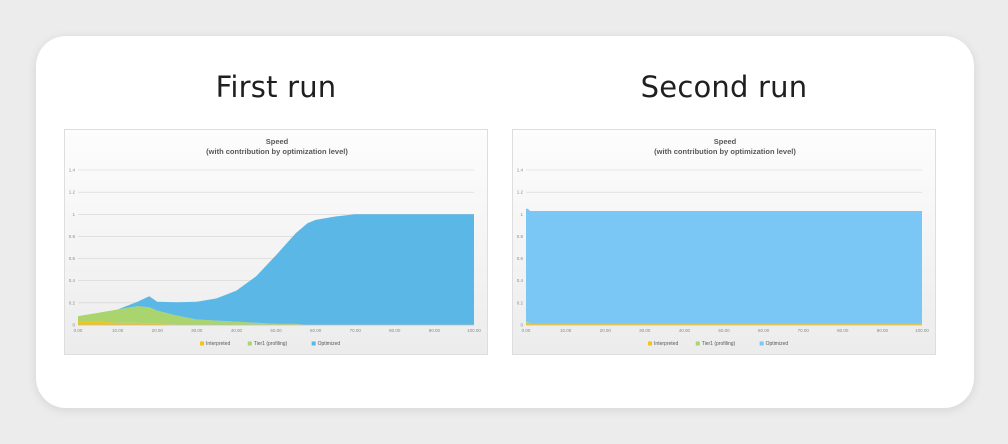 The width and height of the screenshot is (1008, 444). Describe the element at coordinates (72, 302) in the screenshot. I see `first-run-y-tick-label: 0.2` at that location.